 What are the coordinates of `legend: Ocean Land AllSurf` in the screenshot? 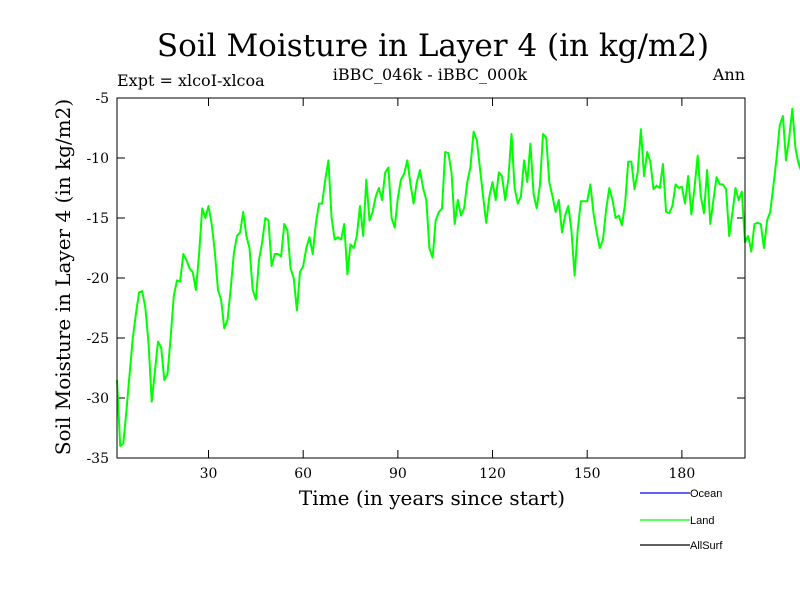 It's located at (681, 520).